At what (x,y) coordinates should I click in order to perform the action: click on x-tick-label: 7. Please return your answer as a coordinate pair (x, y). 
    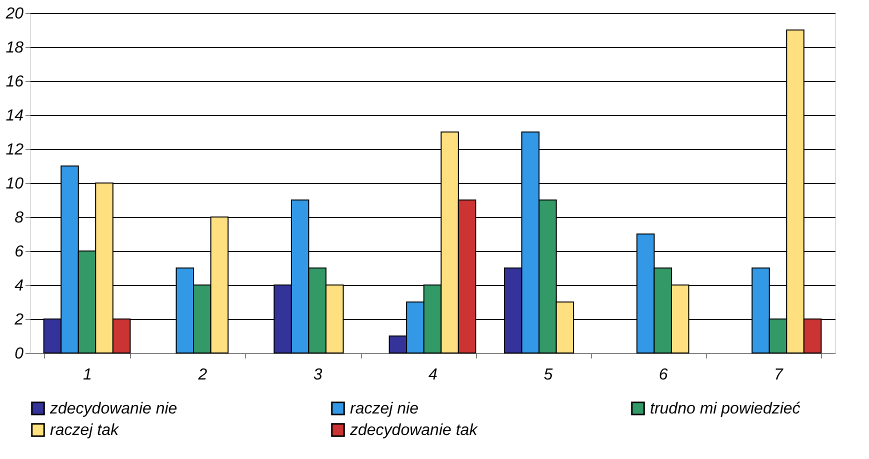
    Looking at the image, I should click on (779, 375).